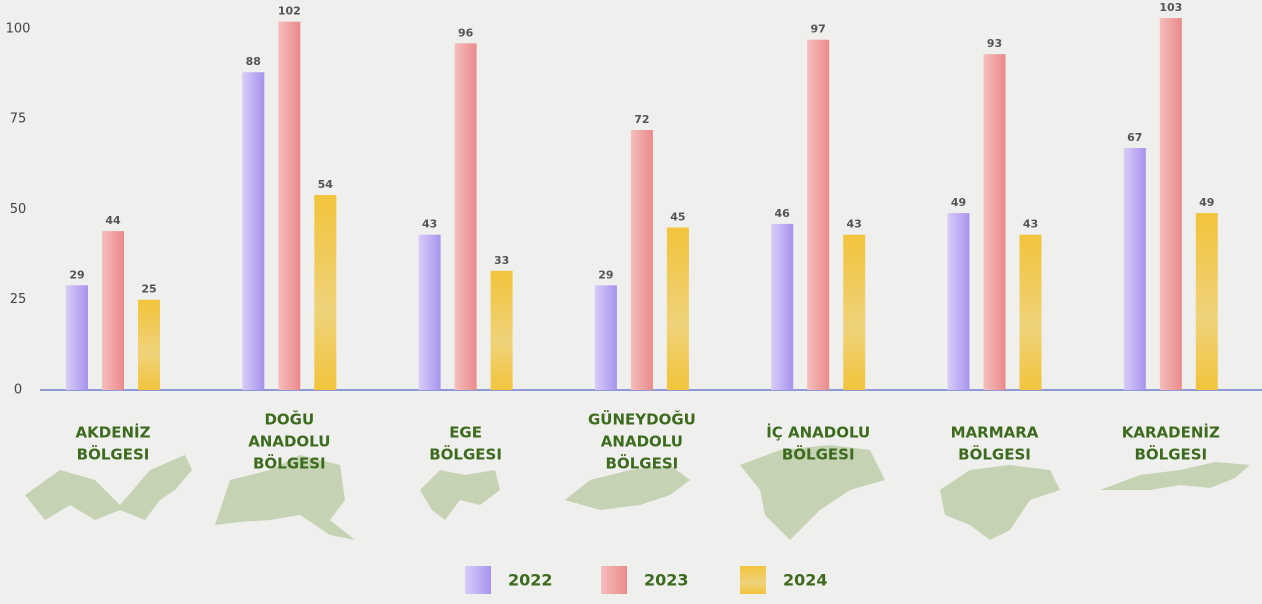 The height and width of the screenshot is (604, 1262). I want to click on y-tick-label: 0, so click(18, 390).